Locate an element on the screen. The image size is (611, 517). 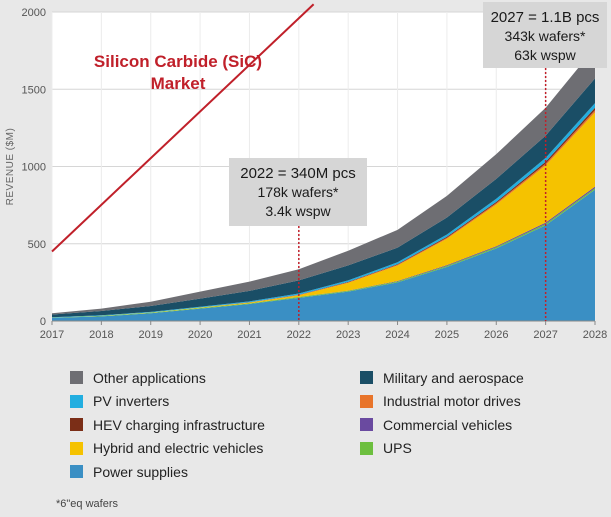
x-tick-label: 2019 is located at coordinates (150, 335).